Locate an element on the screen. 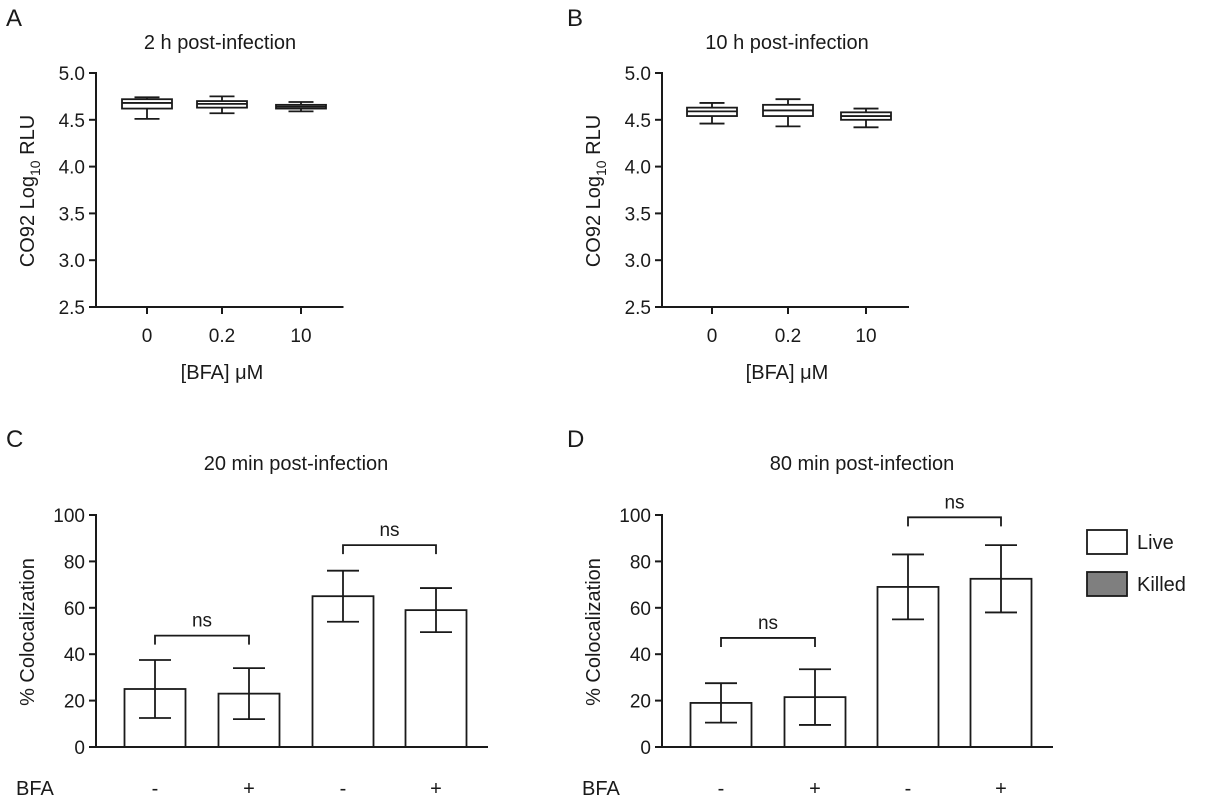  panel-d-row-label: BFA is located at coordinates (601, 789).